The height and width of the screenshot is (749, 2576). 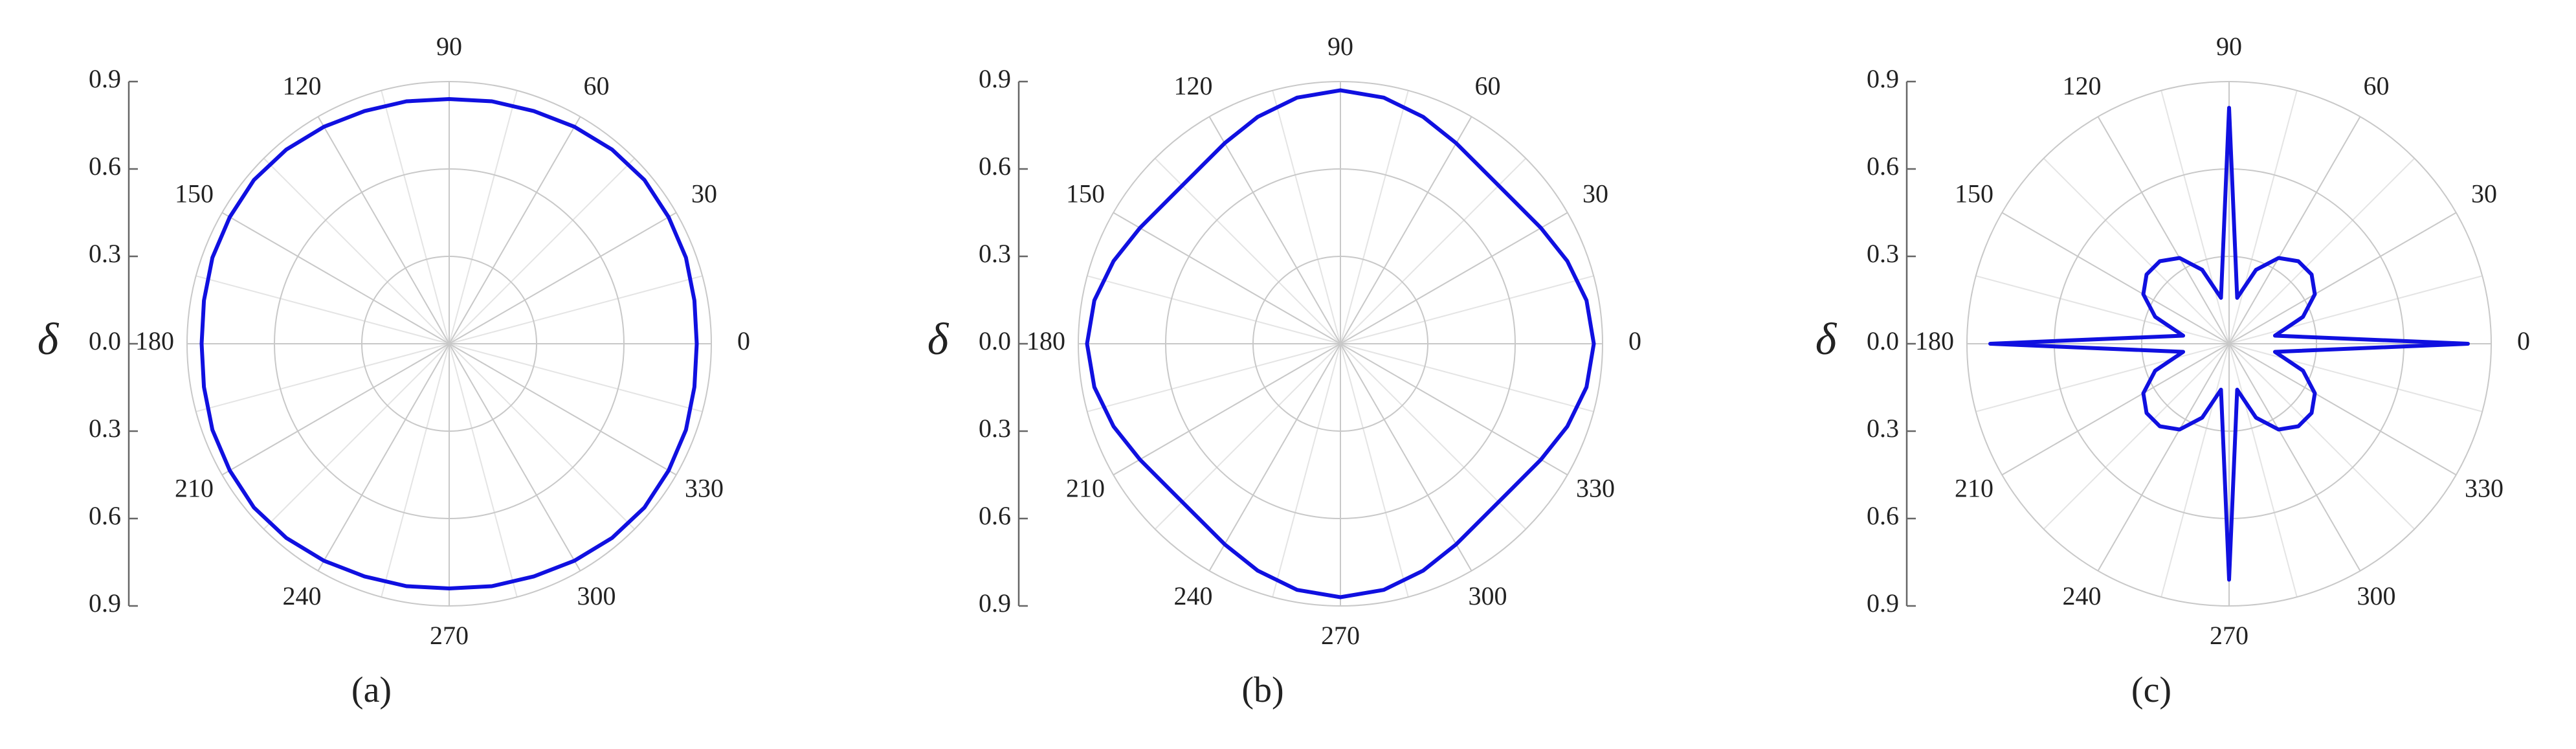 I want to click on panel-label: (c), so click(x=2151, y=690).